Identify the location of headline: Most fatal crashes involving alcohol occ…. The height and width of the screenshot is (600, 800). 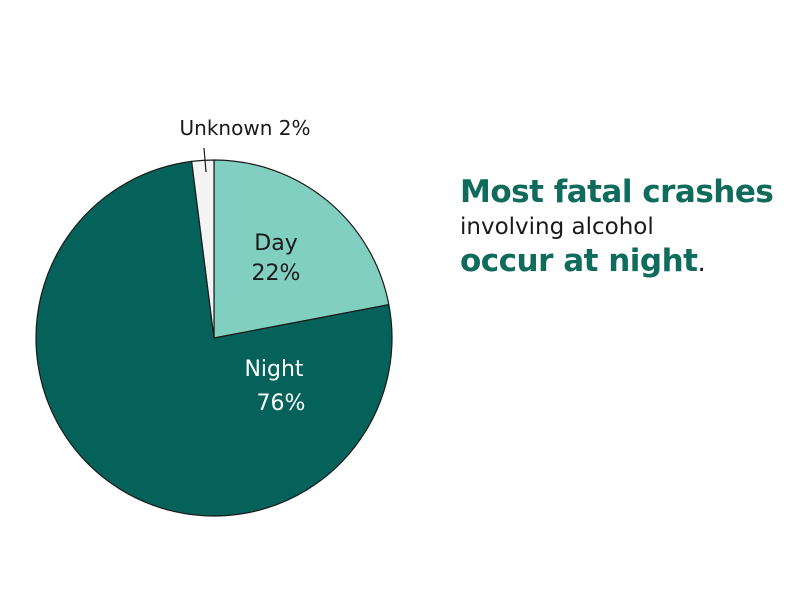
(625, 227).